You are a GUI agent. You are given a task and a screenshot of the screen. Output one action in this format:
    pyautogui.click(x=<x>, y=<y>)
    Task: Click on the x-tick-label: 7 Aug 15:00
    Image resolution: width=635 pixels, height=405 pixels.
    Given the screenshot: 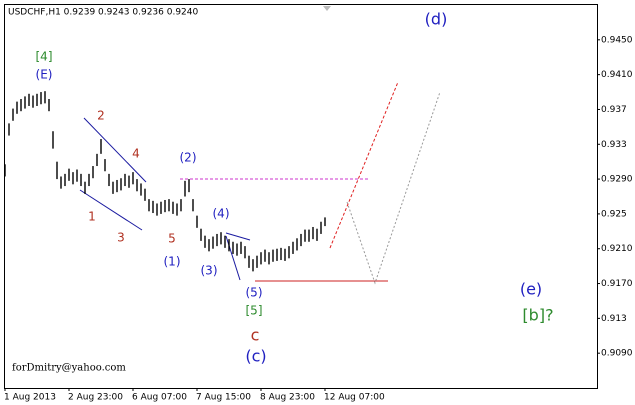 What is the action you would take?
    pyautogui.click(x=223, y=398)
    